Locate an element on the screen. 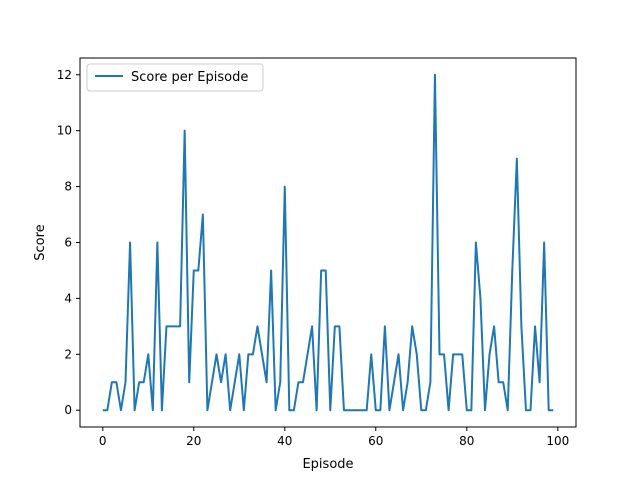 Image resolution: width=640 pixels, height=480 pixels. x-tick-label: 20 is located at coordinates (193, 441).